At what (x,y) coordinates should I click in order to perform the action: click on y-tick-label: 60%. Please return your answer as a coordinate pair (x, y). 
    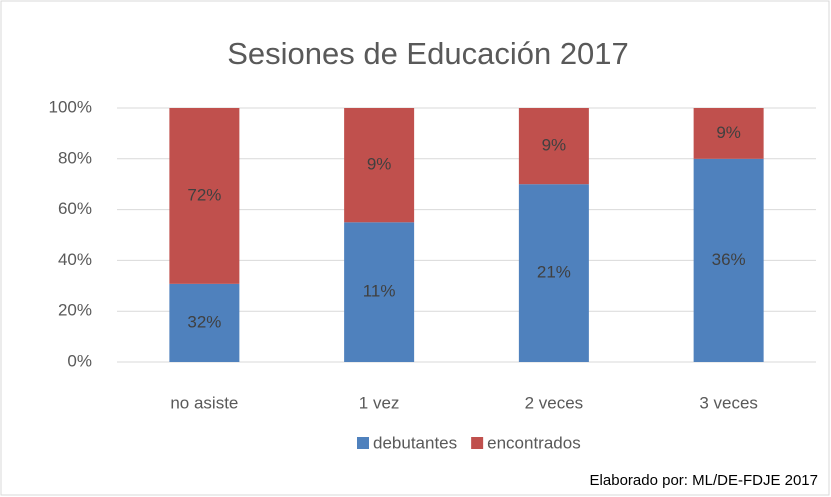
    Looking at the image, I should click on (75, 208).